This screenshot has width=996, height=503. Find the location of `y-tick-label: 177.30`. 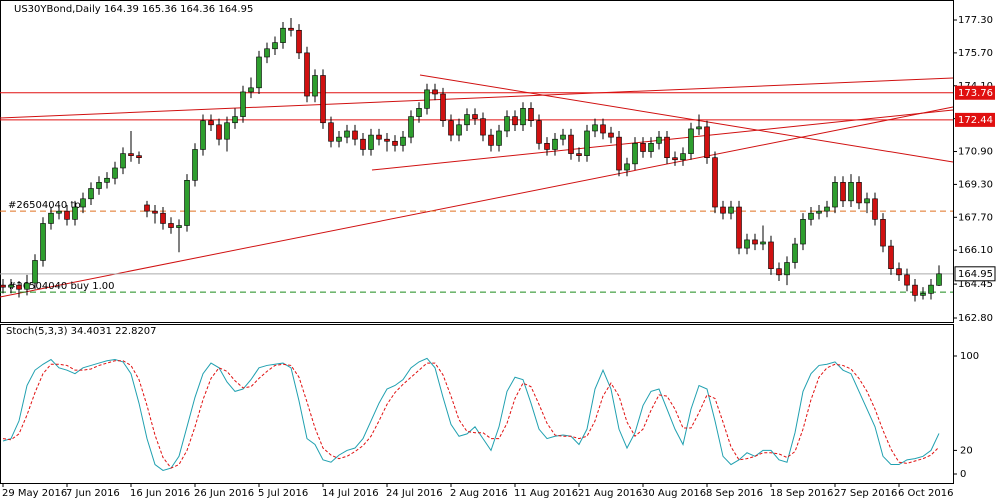

y-tick-label: 177.30 is located at coordinates (975, 20).